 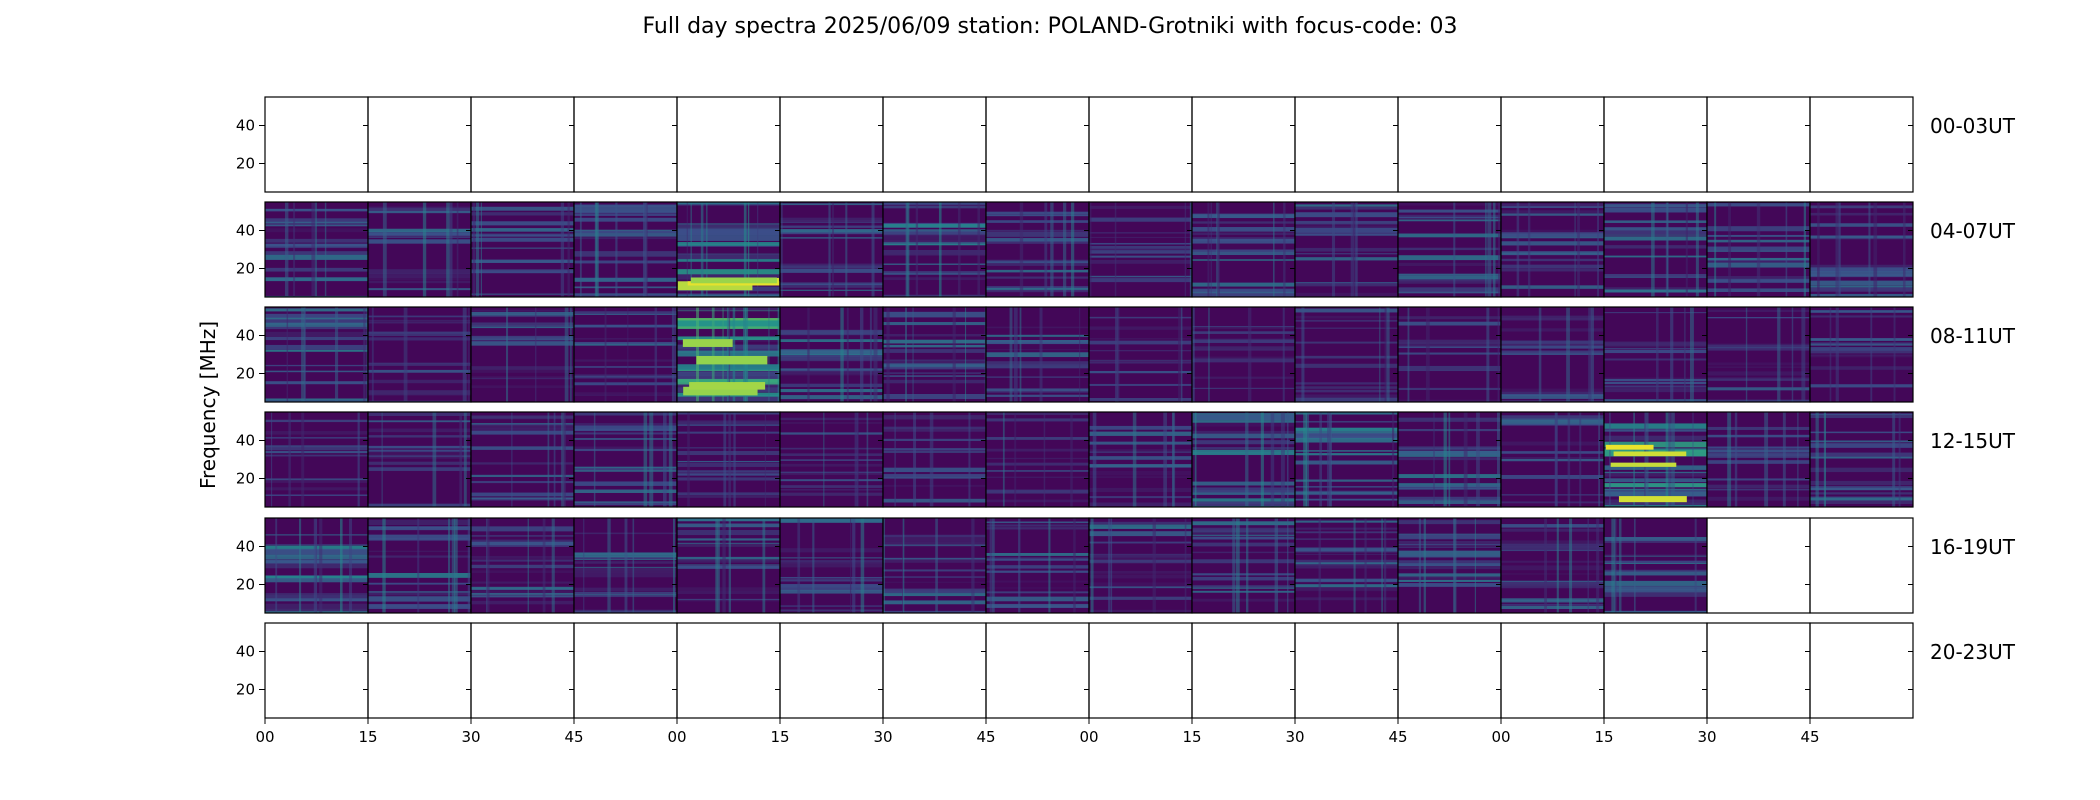 What do you see at coordinates (245, 126) in the screenshot?
I see `y-tick-label: 40` at bounding box center [245, 126].